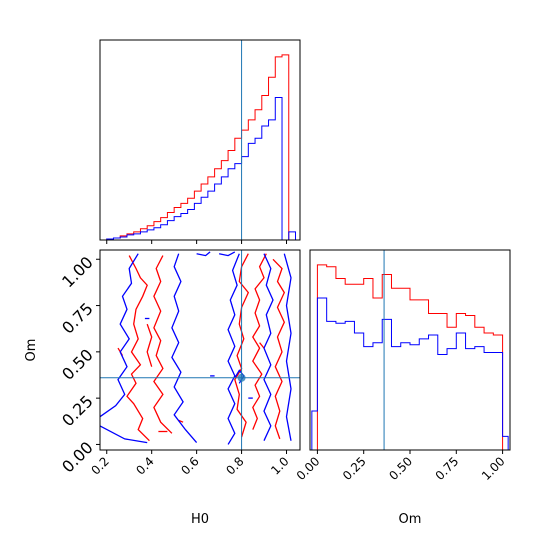 The height and width of the screenshot is (550, 550). What do you see at coordinates (200, 519) in the screenshot?
I see `xlabel-h0: H0` at bounding box center [200, 519].